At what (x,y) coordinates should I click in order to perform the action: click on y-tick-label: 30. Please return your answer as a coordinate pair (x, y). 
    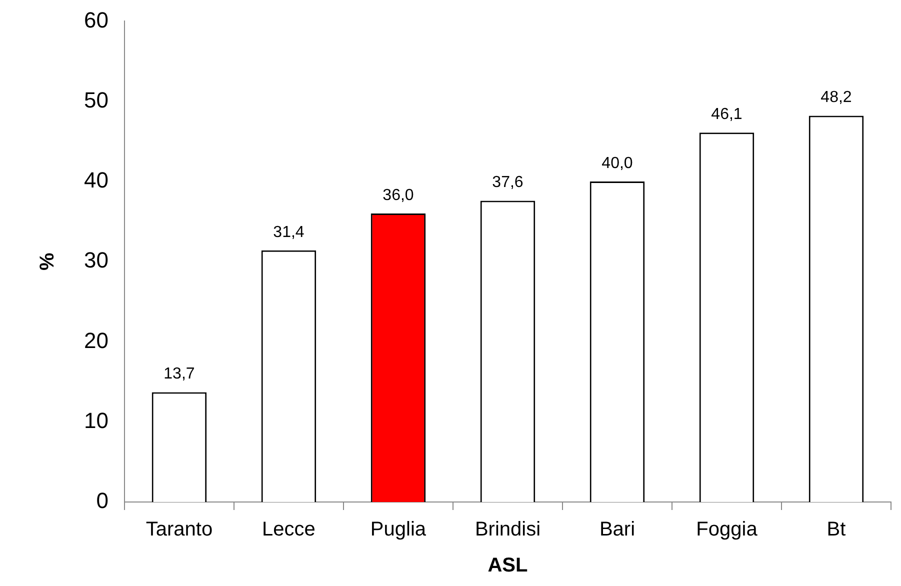
    Looking at the image, I should click on (96, 260).